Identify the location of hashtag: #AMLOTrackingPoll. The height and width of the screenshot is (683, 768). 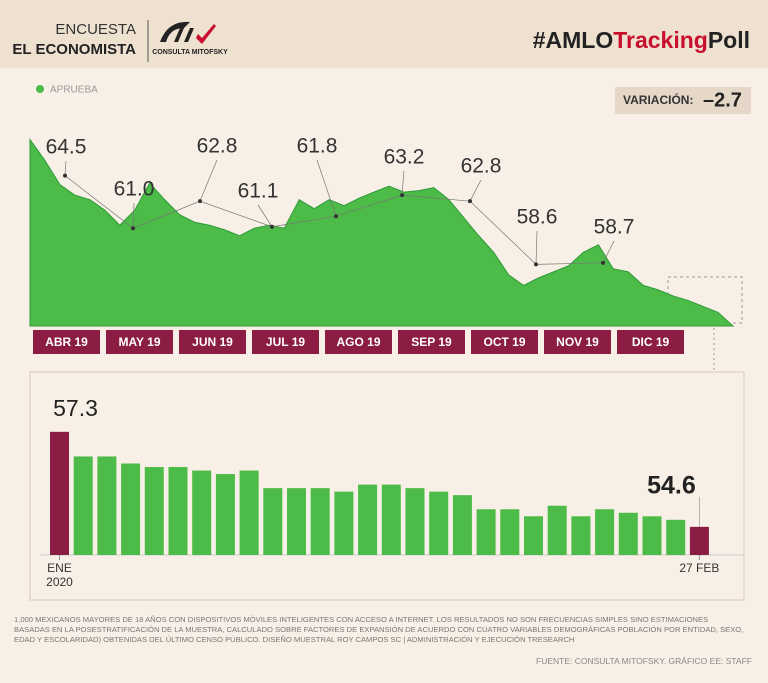
(641, 40).